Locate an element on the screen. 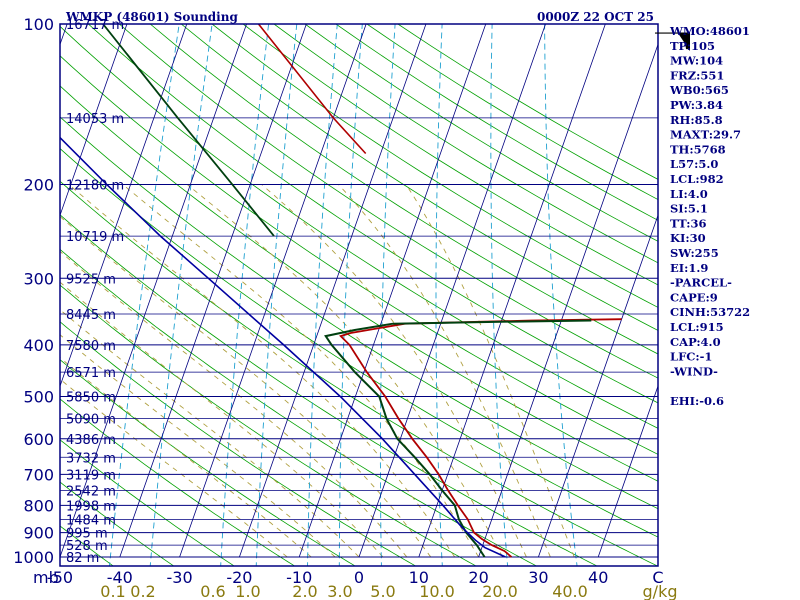 Image resolution: width=800 pixels, height=600 pixels. index-value: RH:85.8 is located at coordinates (696, 120).